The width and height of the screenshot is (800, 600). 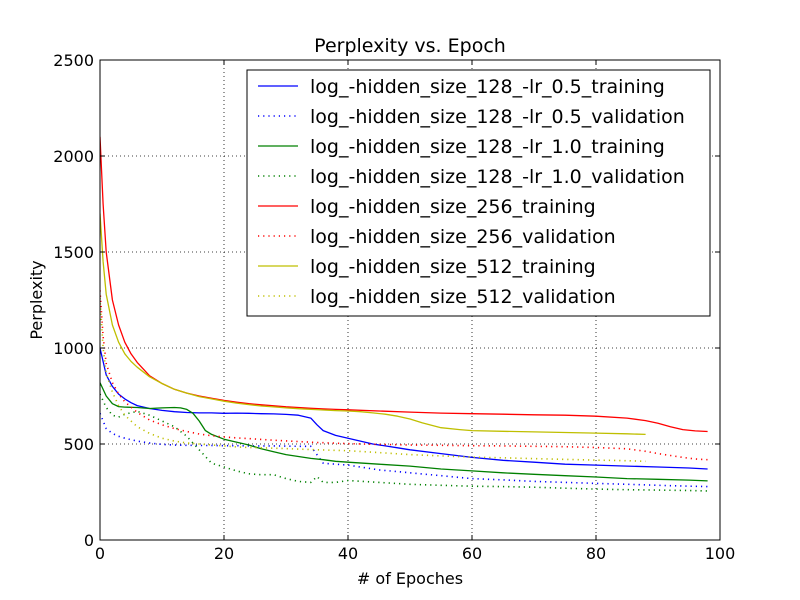 What do you see at coordinates (348, 553) in the screenshot?
I see `x-tick-label: 40` at bounding box center [348, 553].